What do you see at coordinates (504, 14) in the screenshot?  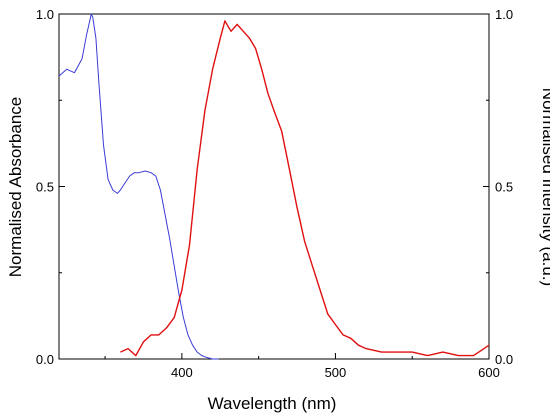 I see `right-y-tick-label: 1.0` at bounding box center [504, 14].